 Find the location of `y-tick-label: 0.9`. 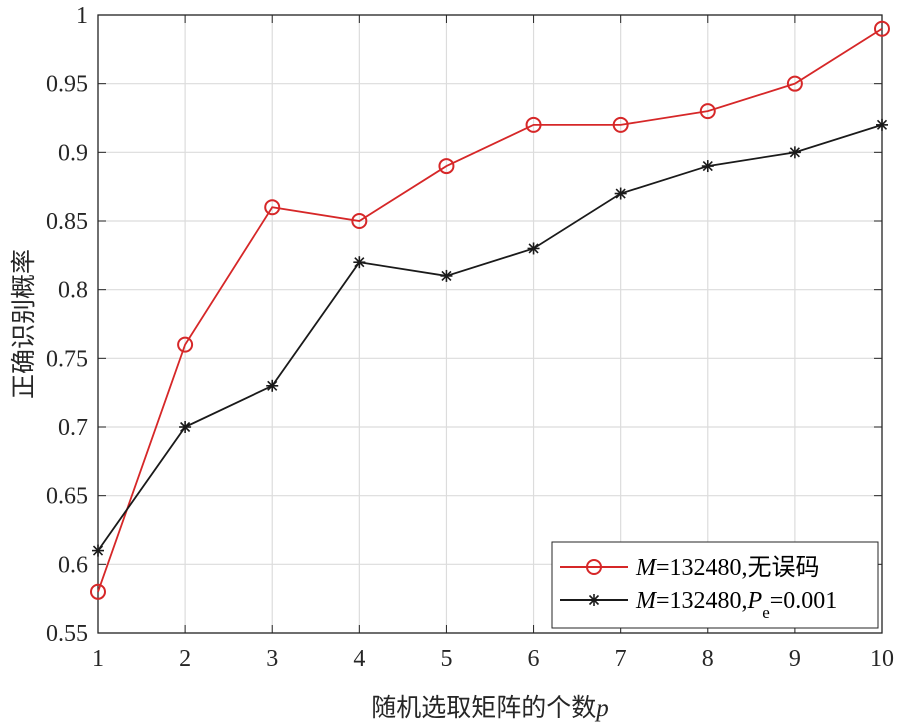

y-tick-label: 0.9 is located at coordinates (73, 153).